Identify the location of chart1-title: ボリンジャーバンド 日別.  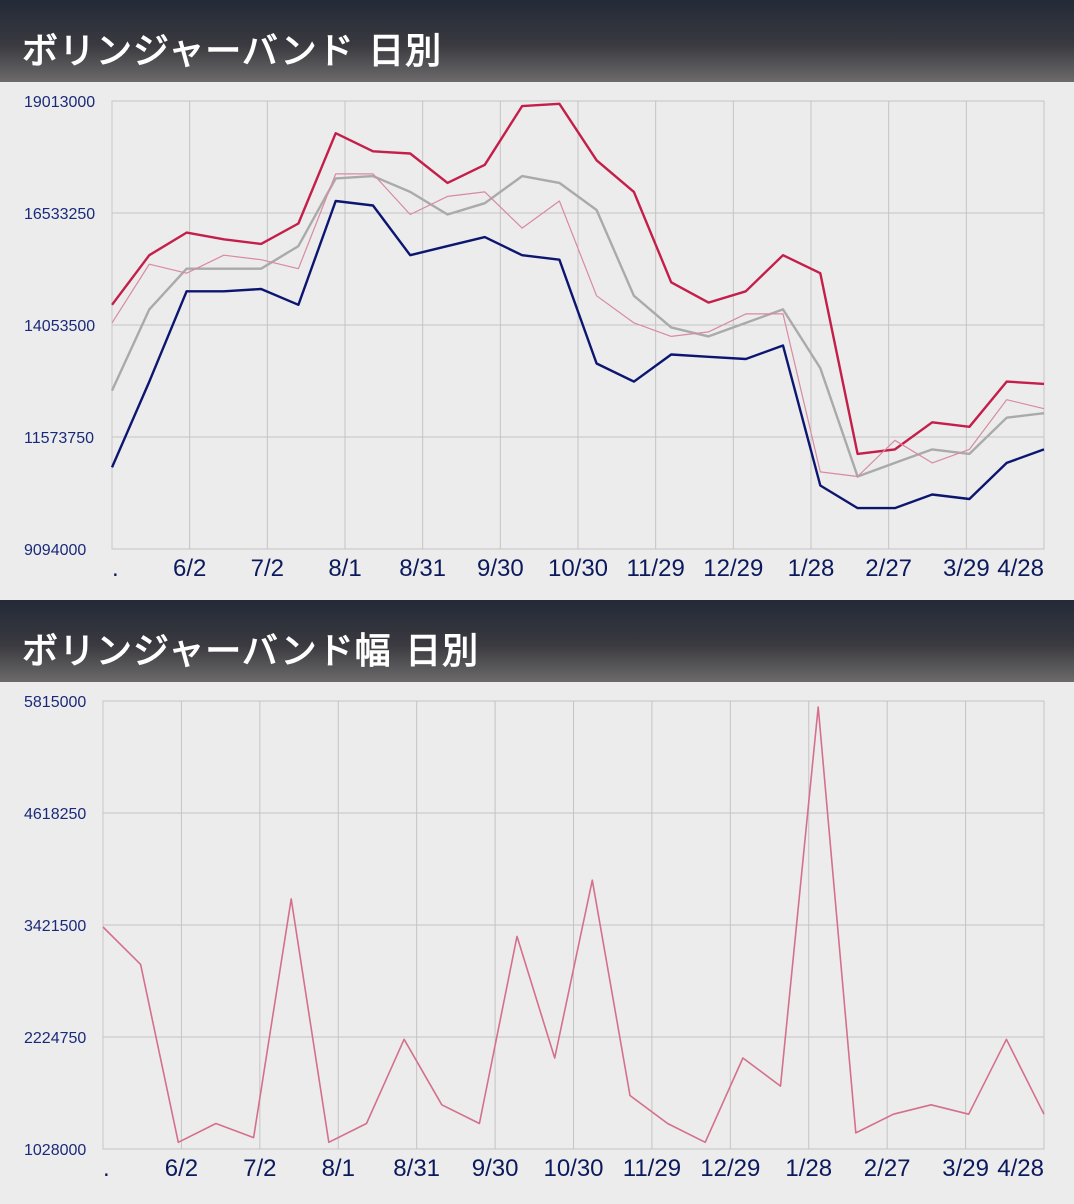
(232, 51).